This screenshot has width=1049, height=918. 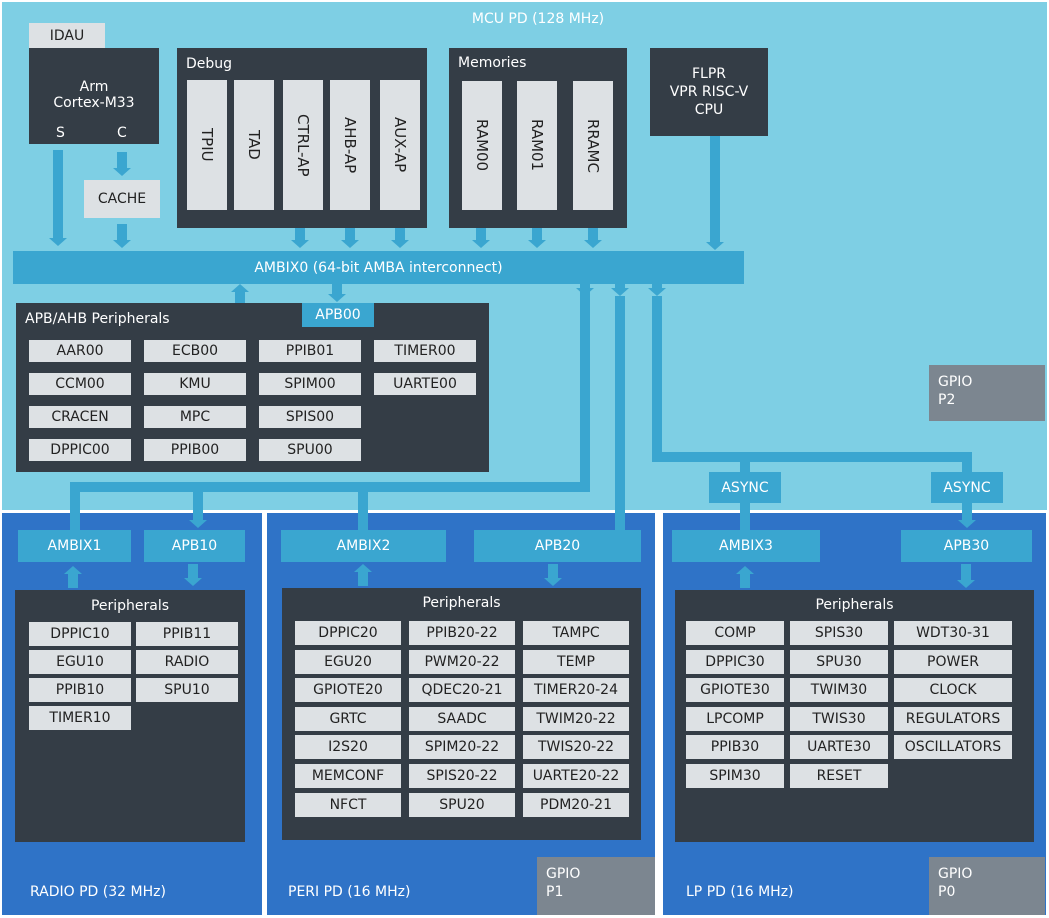 What do you see at coordinates (187, 690) in the screenshot?
I see `peripheral-spu10: SPU10` at bounding box center [187, 690].